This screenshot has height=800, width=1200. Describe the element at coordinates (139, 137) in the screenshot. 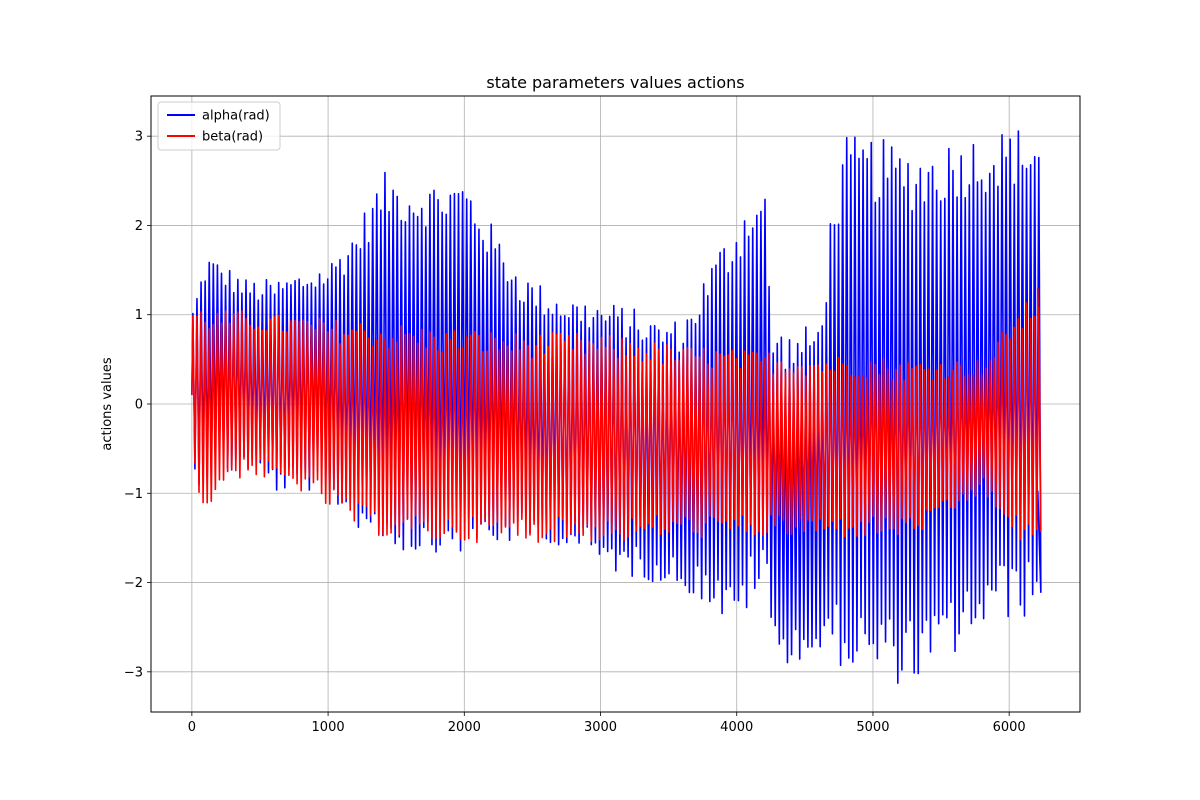

I see `y-tick-label: 3` at that location.